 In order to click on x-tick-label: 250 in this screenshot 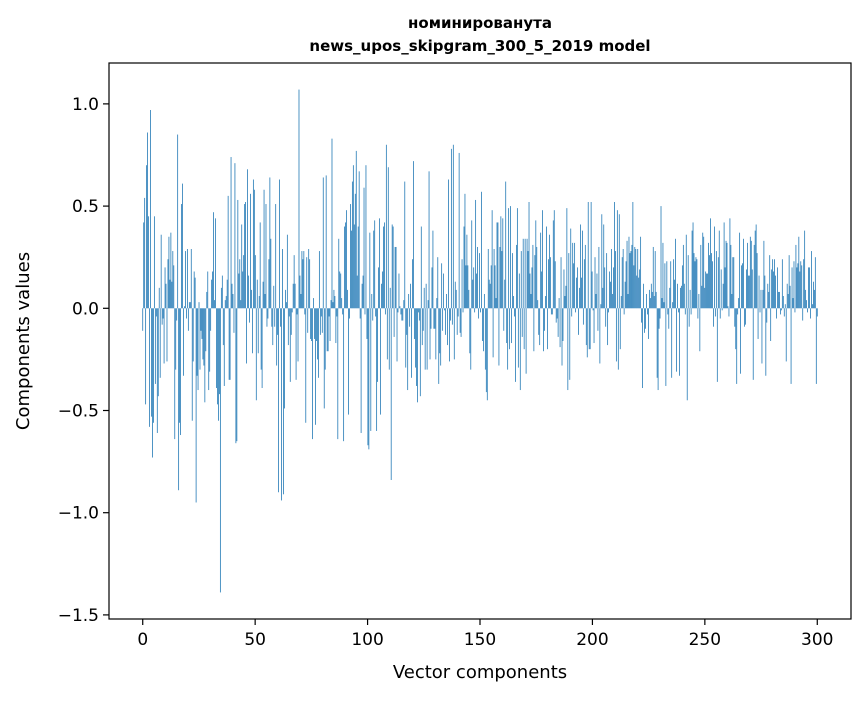, I will do `click(705, 640)`.